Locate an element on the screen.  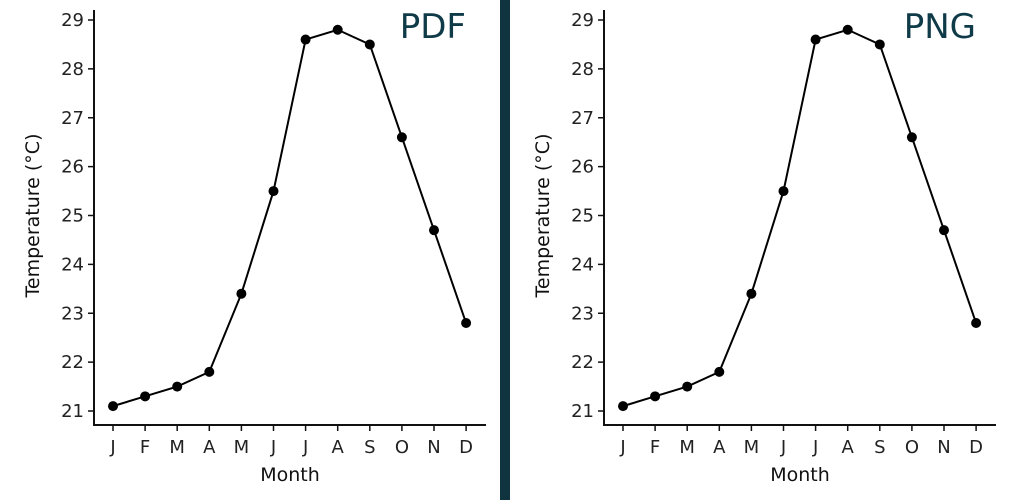
corner-format-label: PDF is located at coordinates (433, 27).